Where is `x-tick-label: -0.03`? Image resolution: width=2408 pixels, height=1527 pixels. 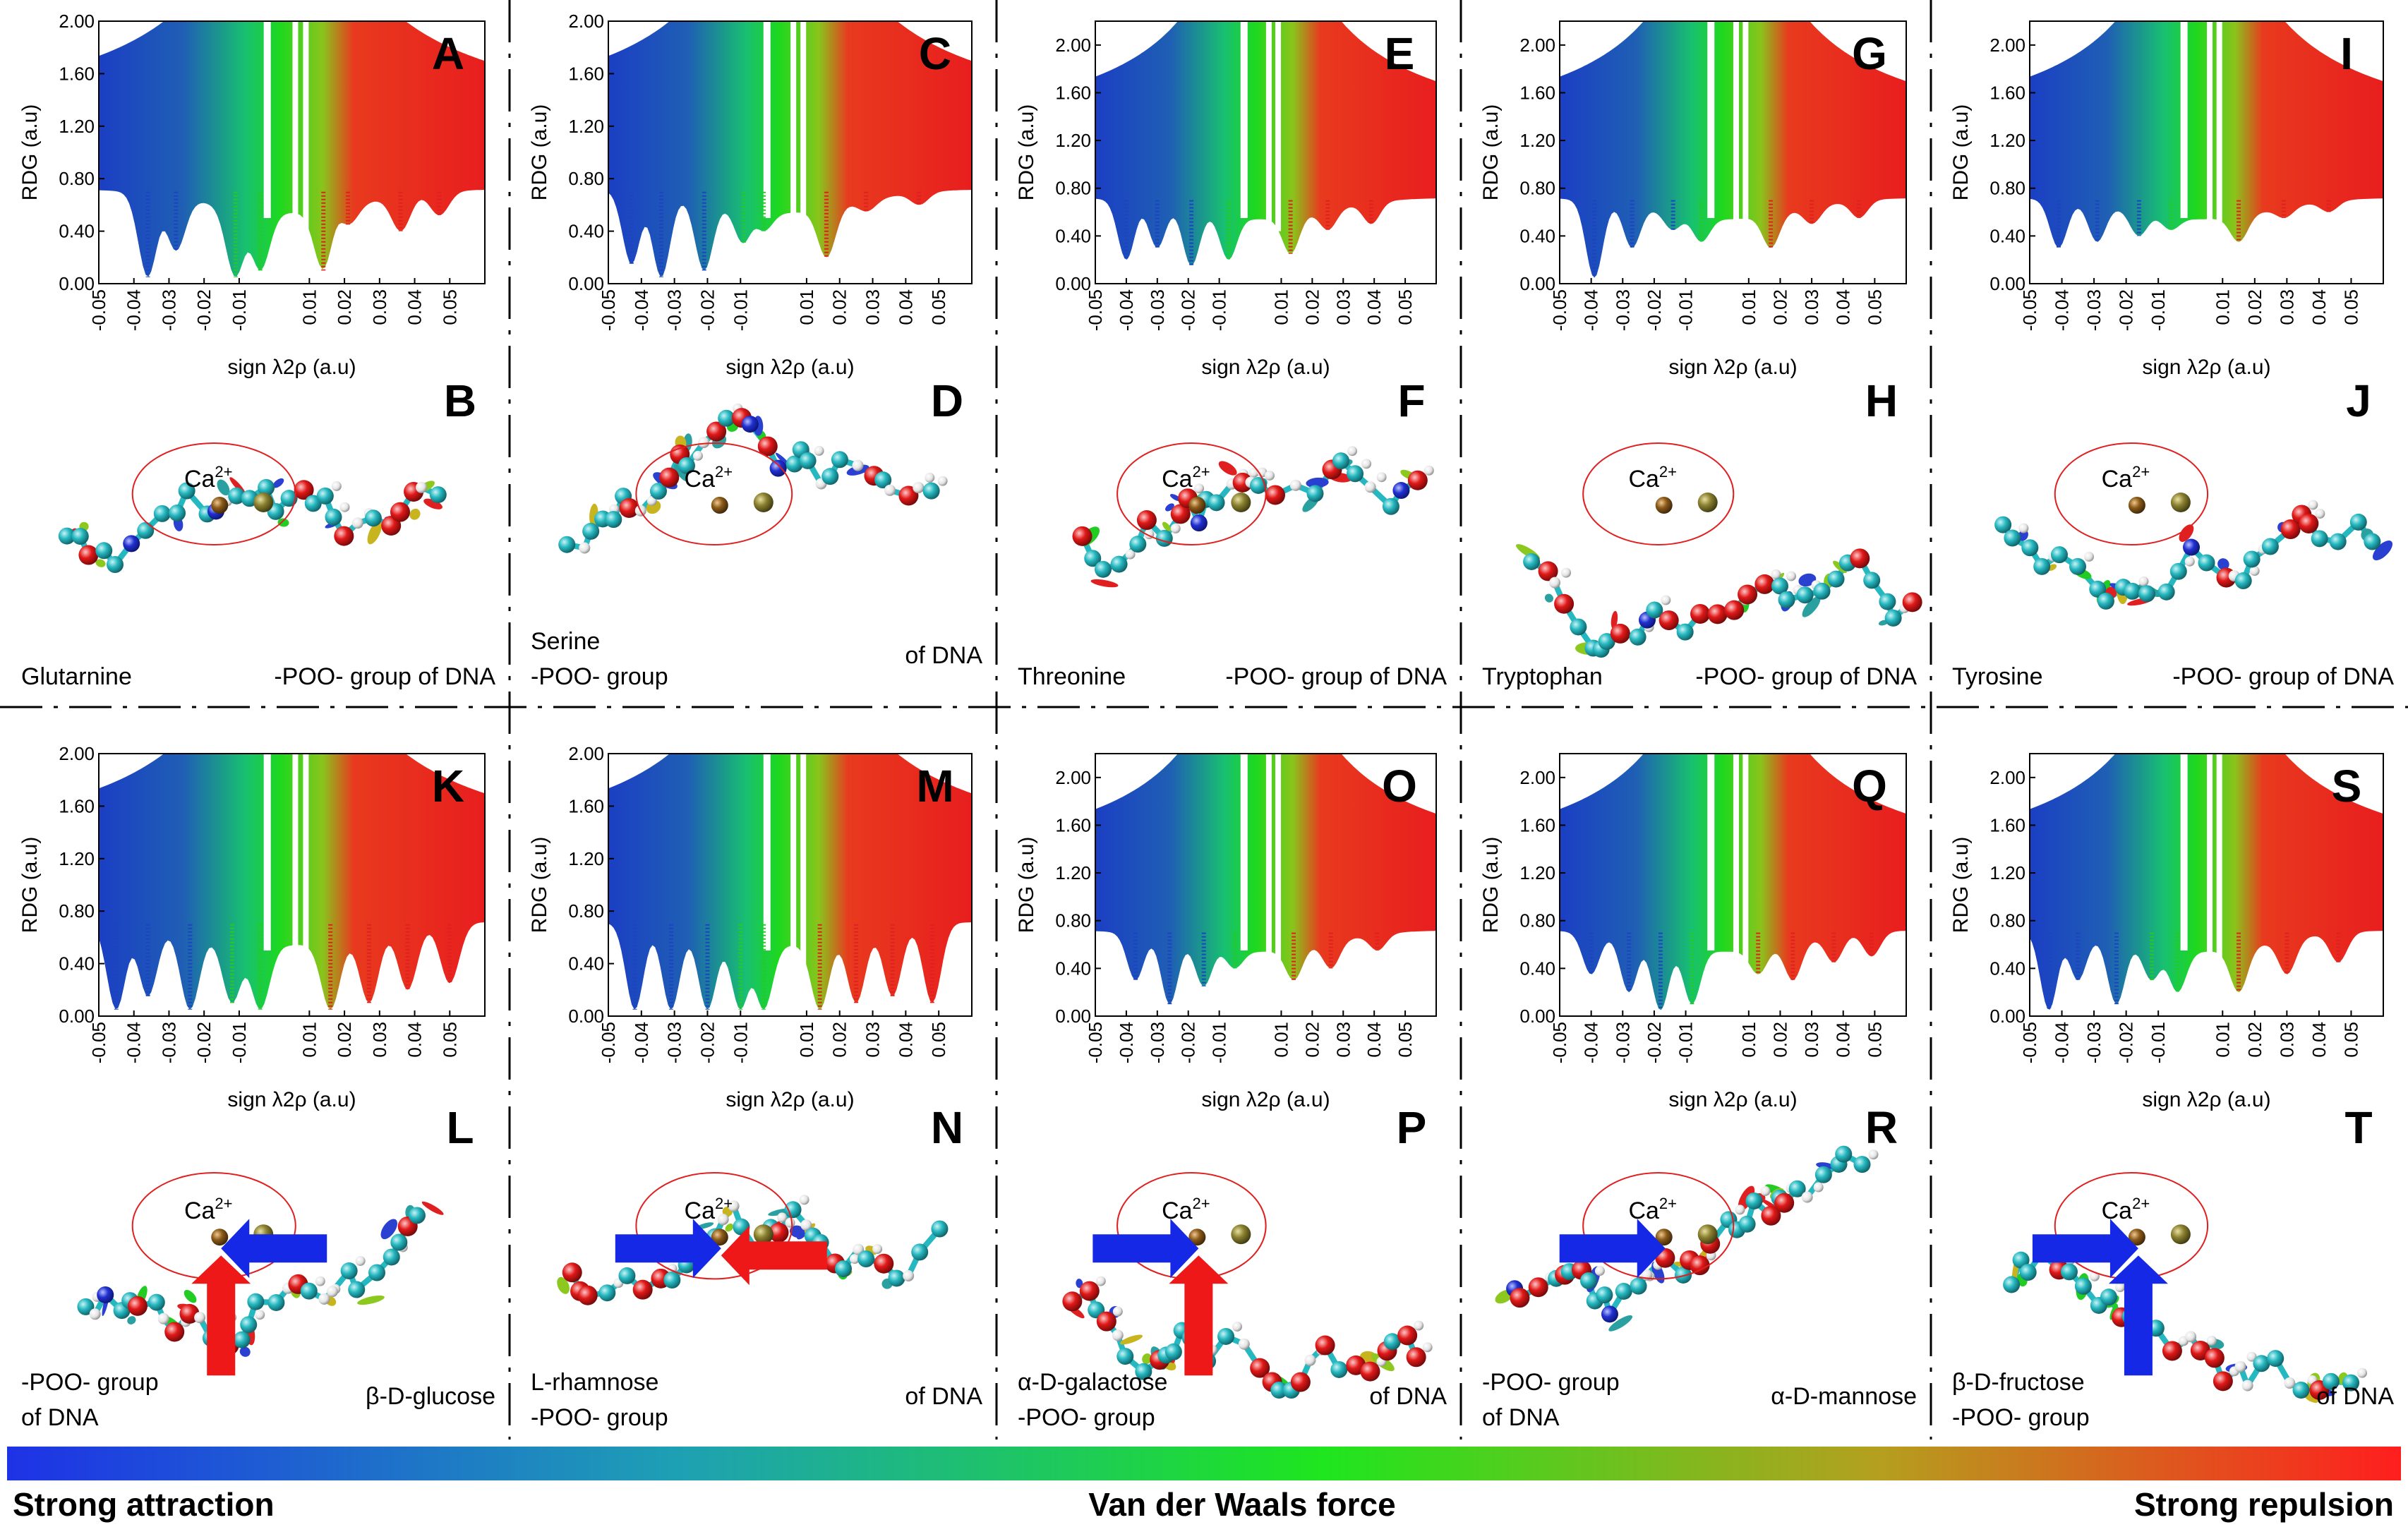 x-tick-label: -0.03 is located at coordinates (168, 310).